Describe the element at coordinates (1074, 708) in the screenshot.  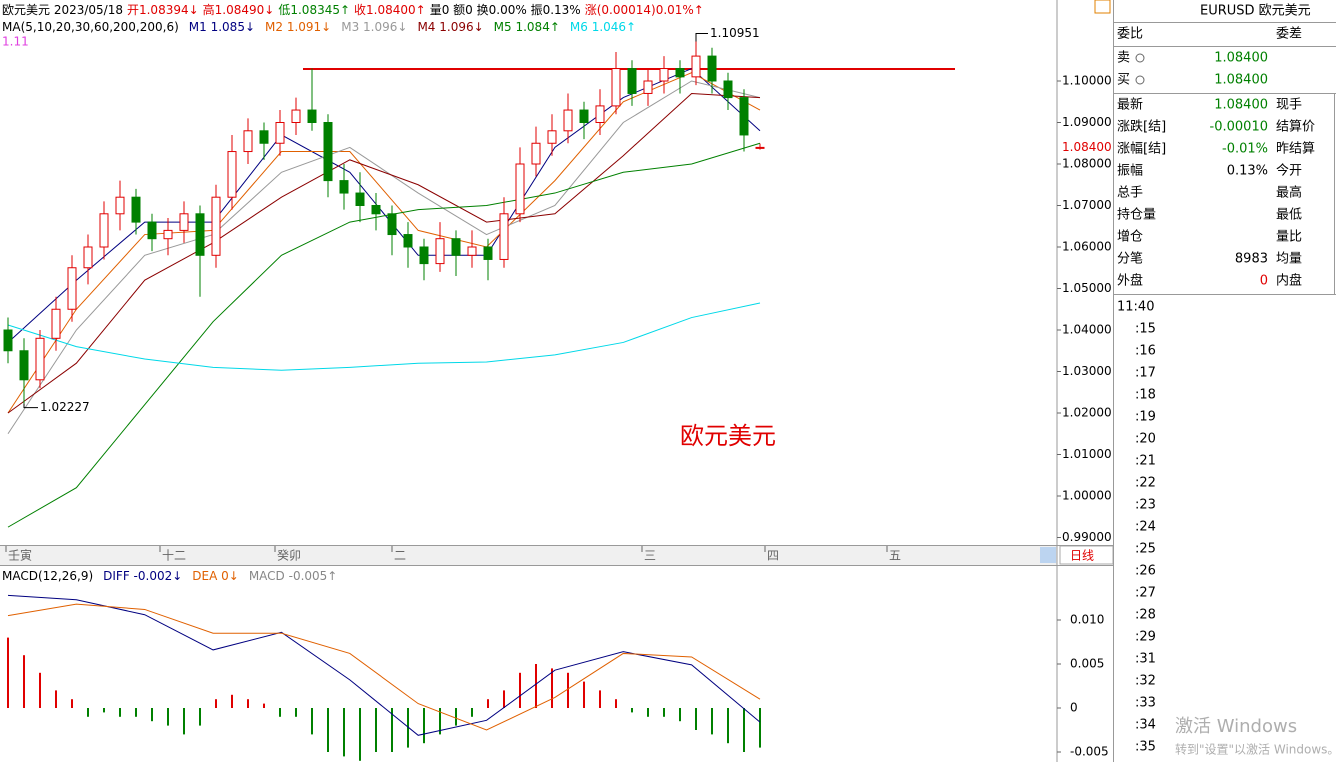
I see `macd-tick-label: 0` at that location.